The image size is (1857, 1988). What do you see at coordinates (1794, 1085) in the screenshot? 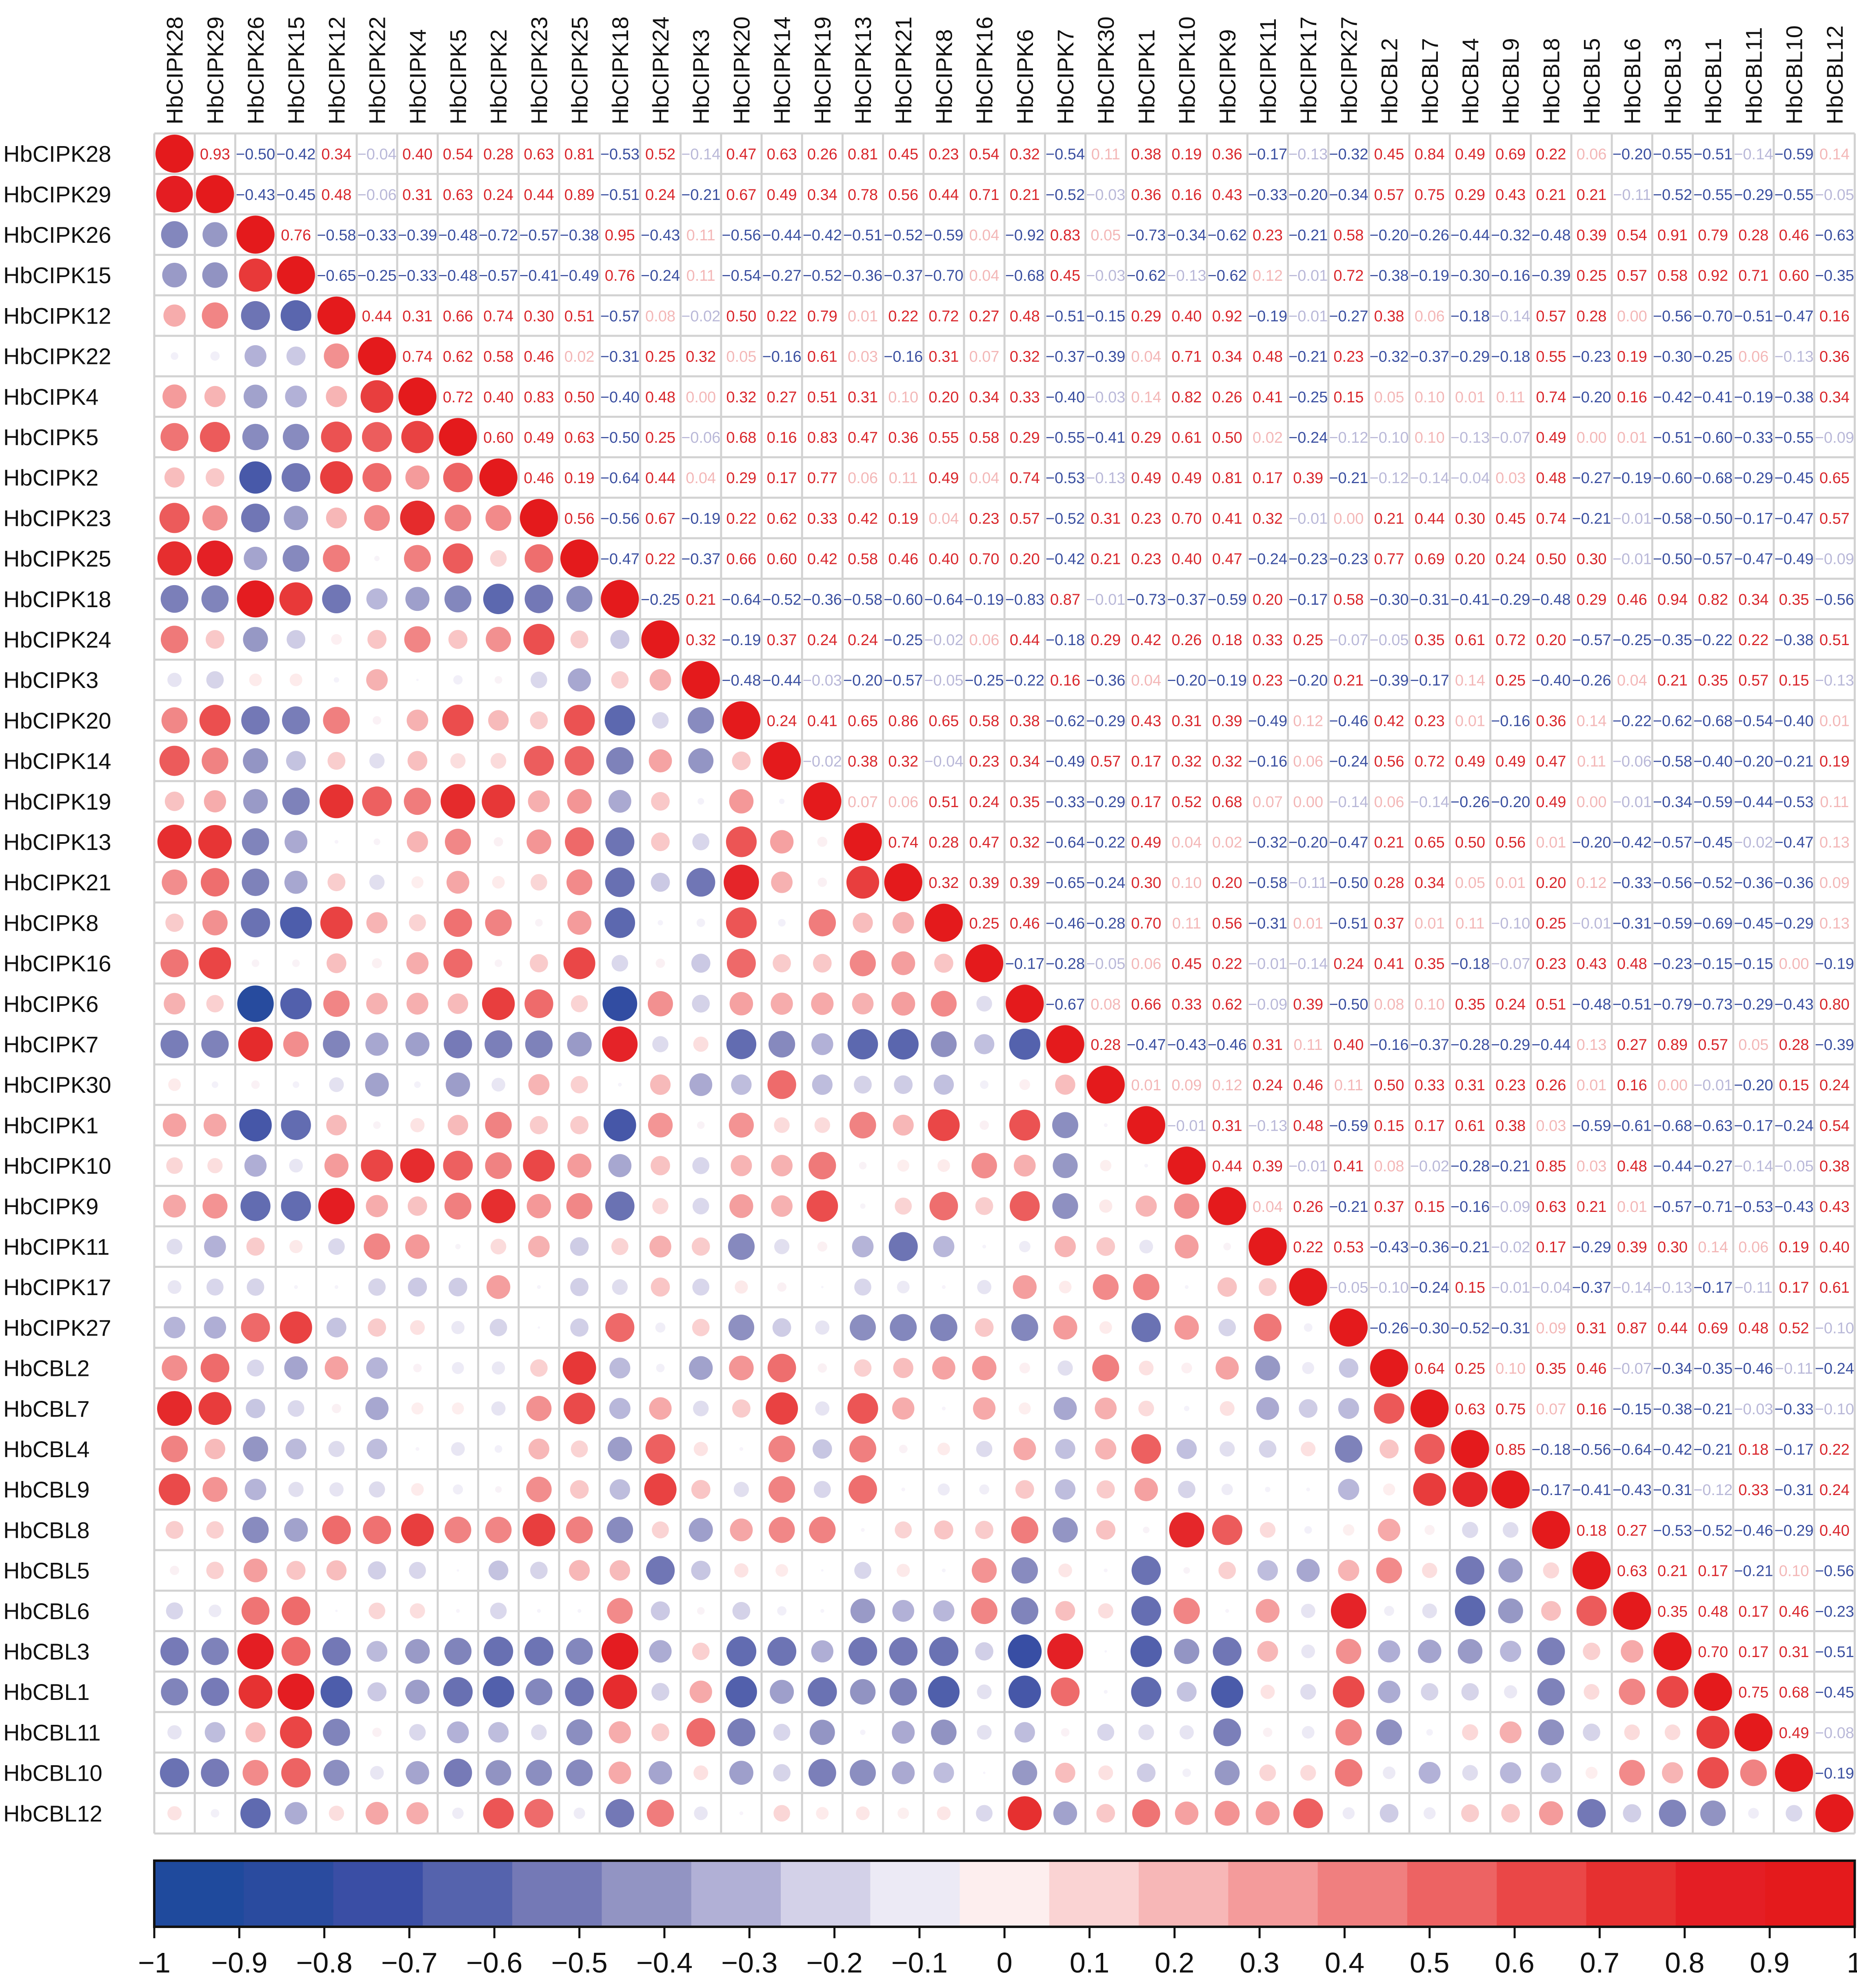
I see `correlation-value: 0.15` at bounding box center [1794, 1085].